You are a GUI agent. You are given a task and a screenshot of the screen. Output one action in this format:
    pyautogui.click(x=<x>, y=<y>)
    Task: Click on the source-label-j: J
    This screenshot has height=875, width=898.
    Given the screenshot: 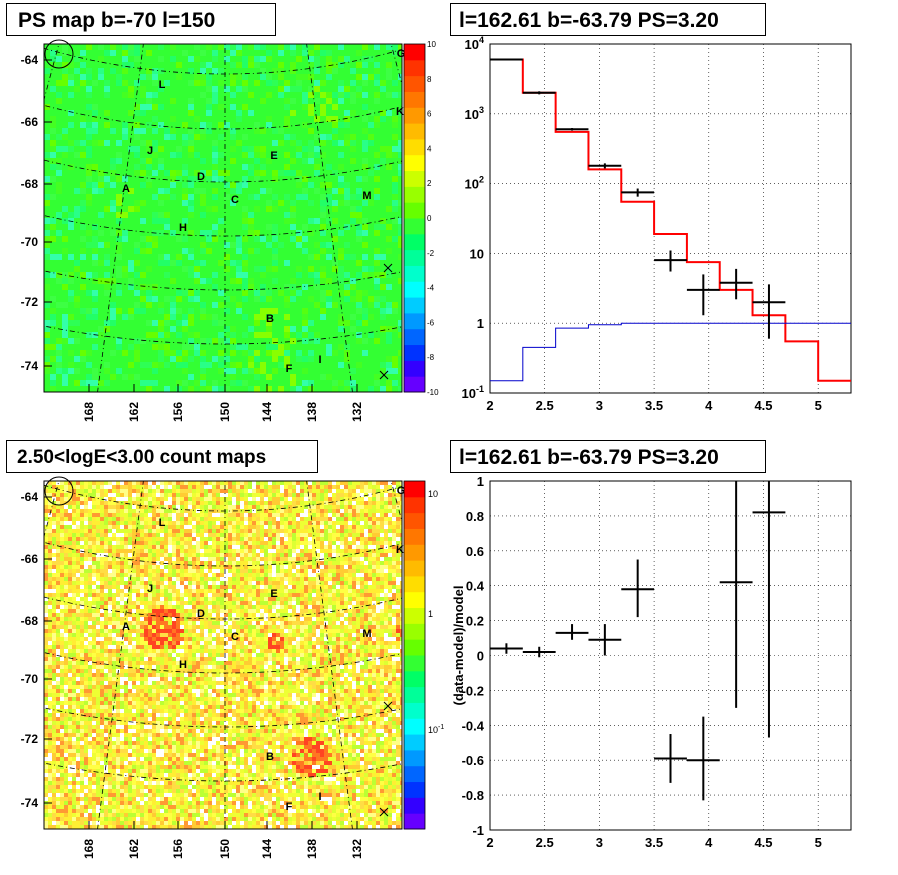 What is the action you would take?
    pyautogui.click(x=150, y=589)
    